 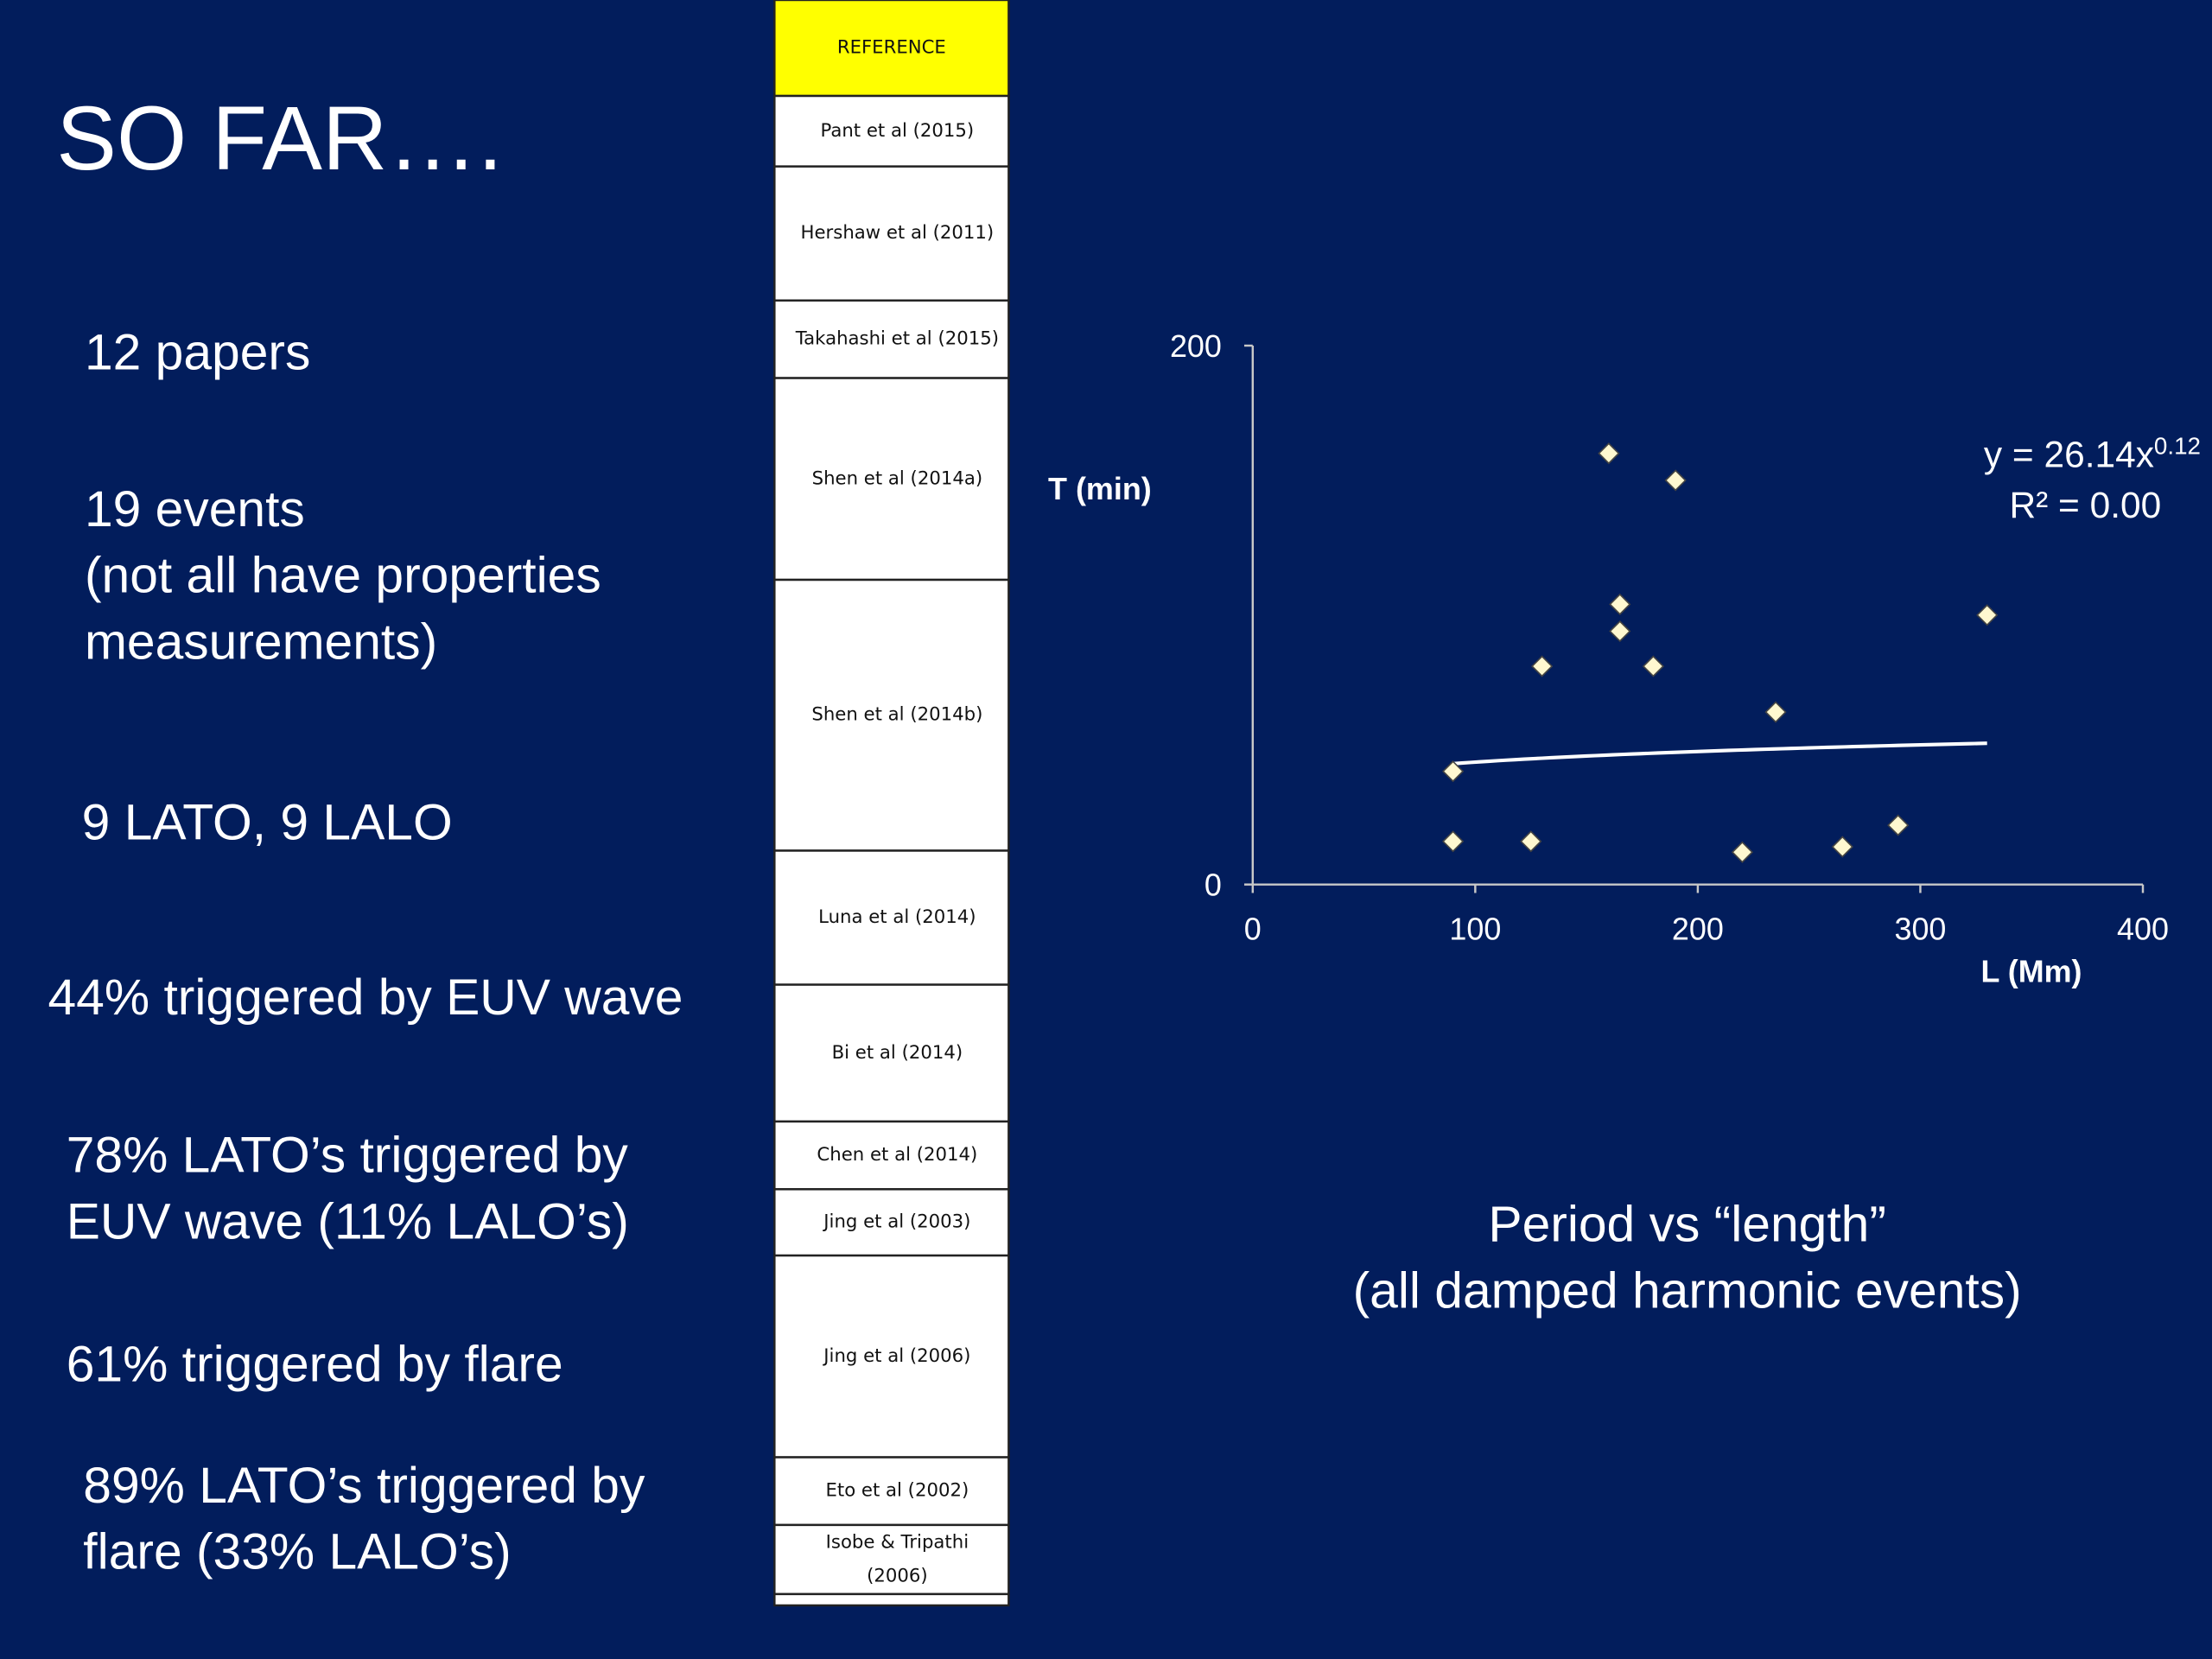 I want to click on slide-bullet: measurements), so click(x=261, y=641).